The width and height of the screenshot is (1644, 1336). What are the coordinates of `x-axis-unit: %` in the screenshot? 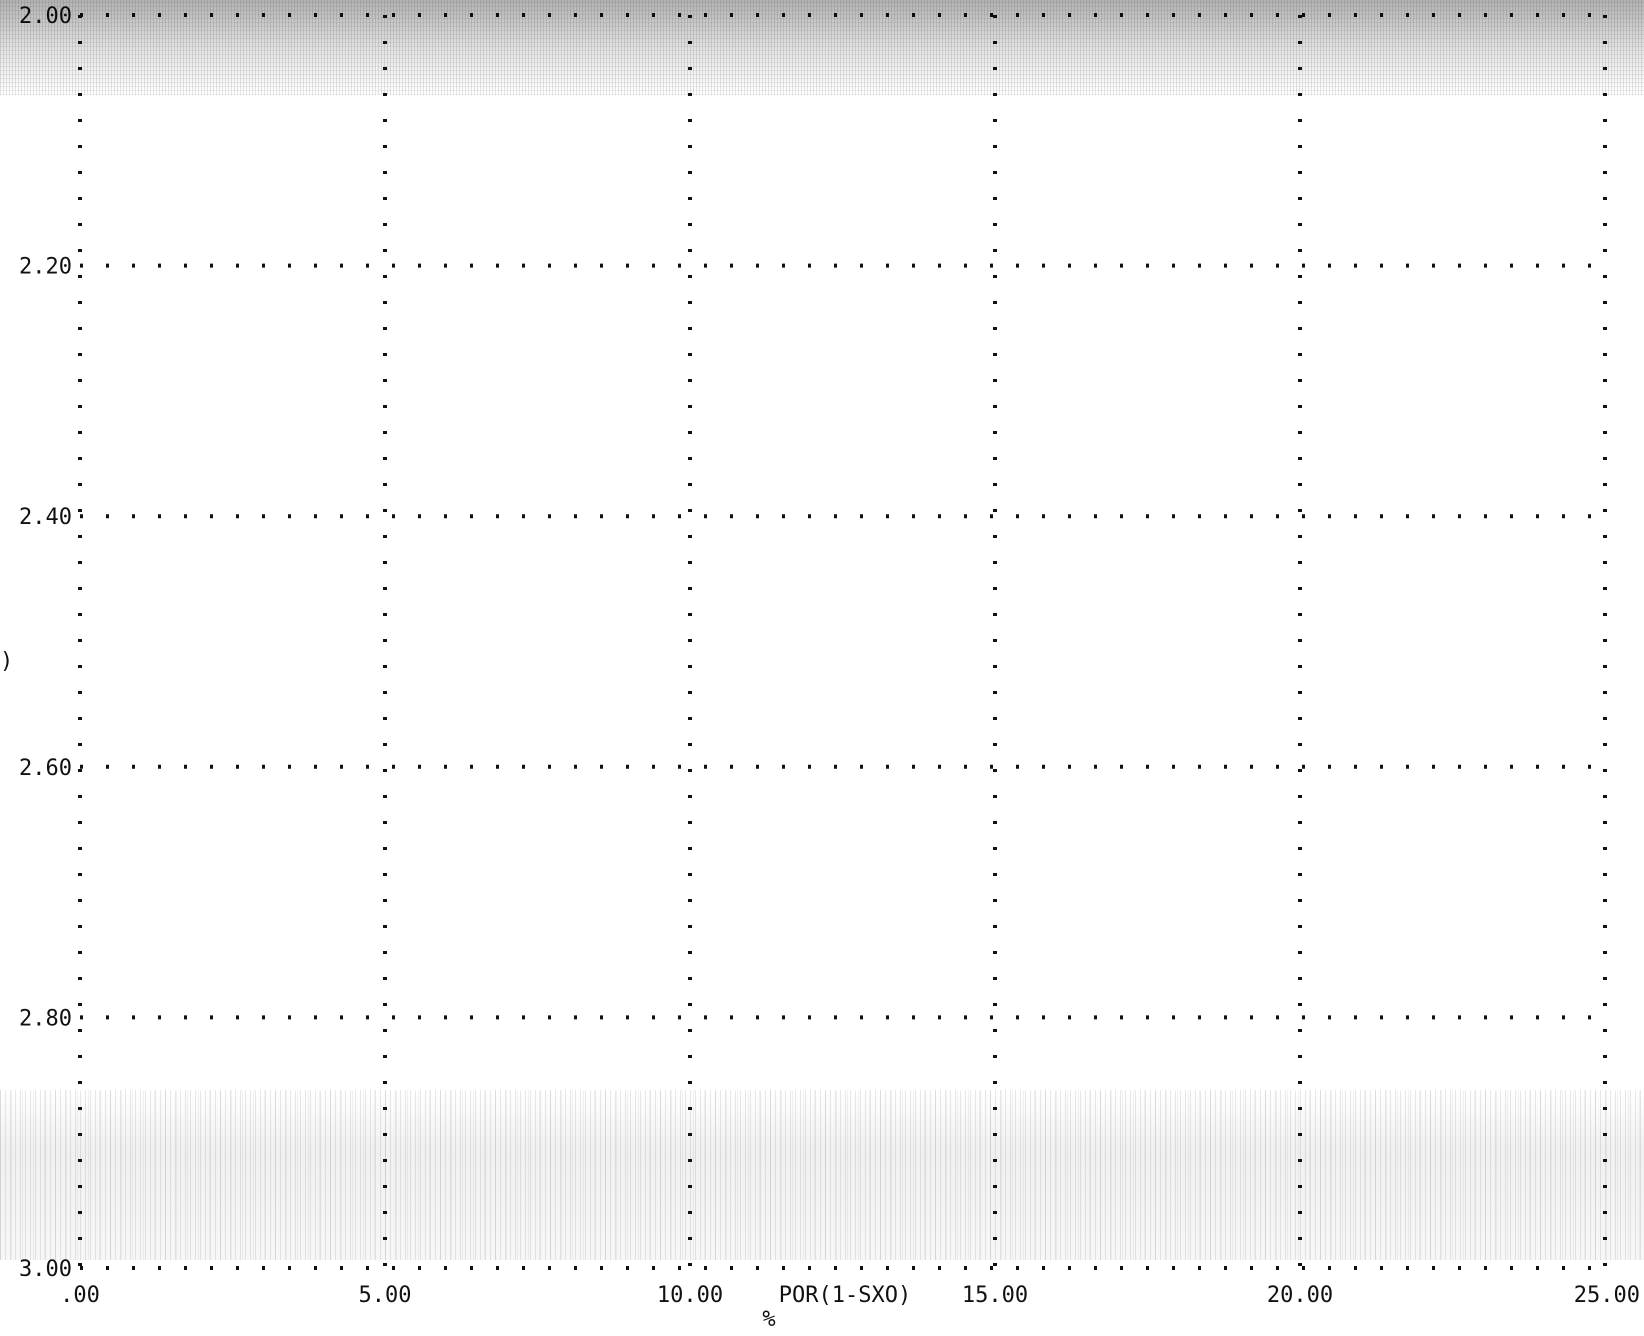 It's located at (768, 1319).